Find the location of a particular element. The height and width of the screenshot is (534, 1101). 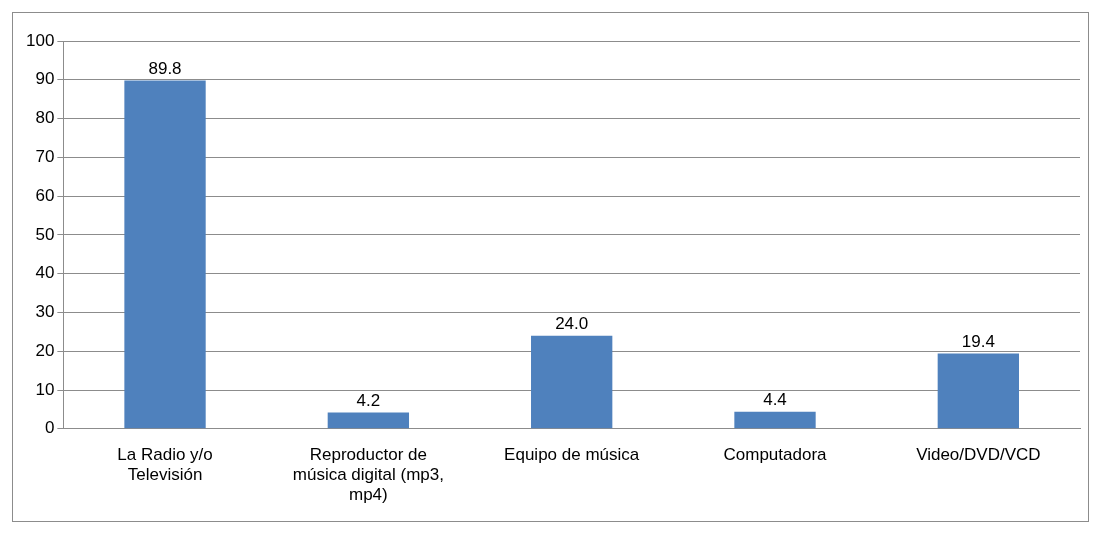

y-tick-label: 50 is located at coordinates (45, 234).